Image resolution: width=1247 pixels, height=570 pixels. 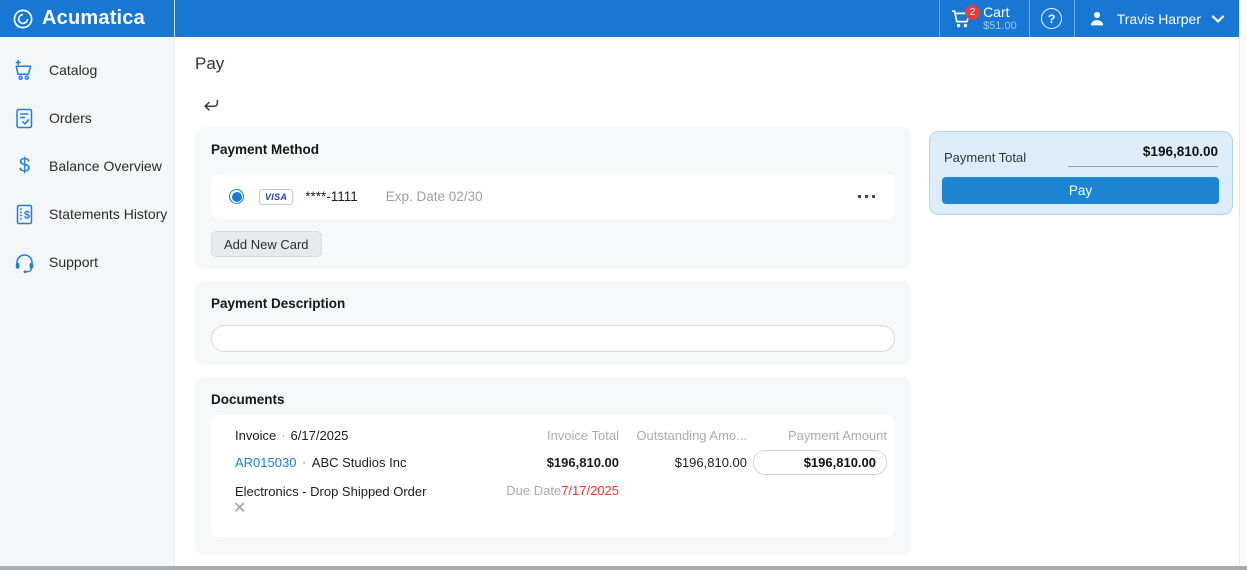 I want to click on horizontal-scrollbar, so click(x=623, y=568).